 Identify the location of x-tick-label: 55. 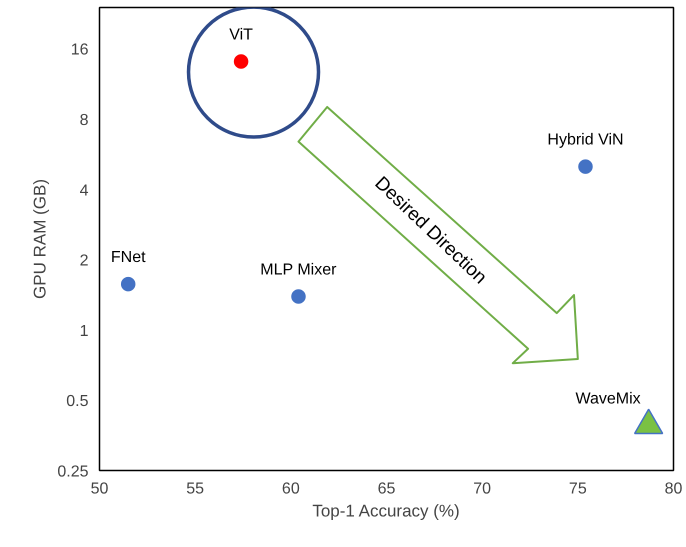
(195, 489).